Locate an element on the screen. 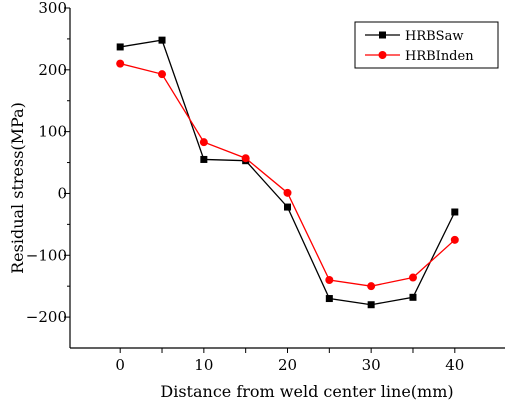 The width and height of the screenshot is (509, 407). y-tick-label: −200 is located at coordinates (46, 317).